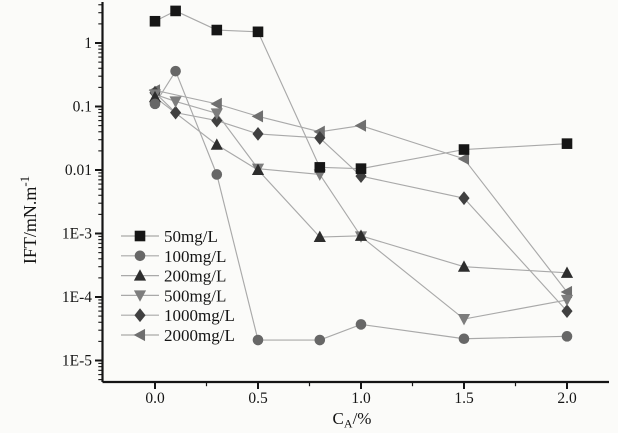  What do you see at coordinates (361, 385) in the screenshot?
I see `x-axis-ticks` at bounding box center [361, 385].